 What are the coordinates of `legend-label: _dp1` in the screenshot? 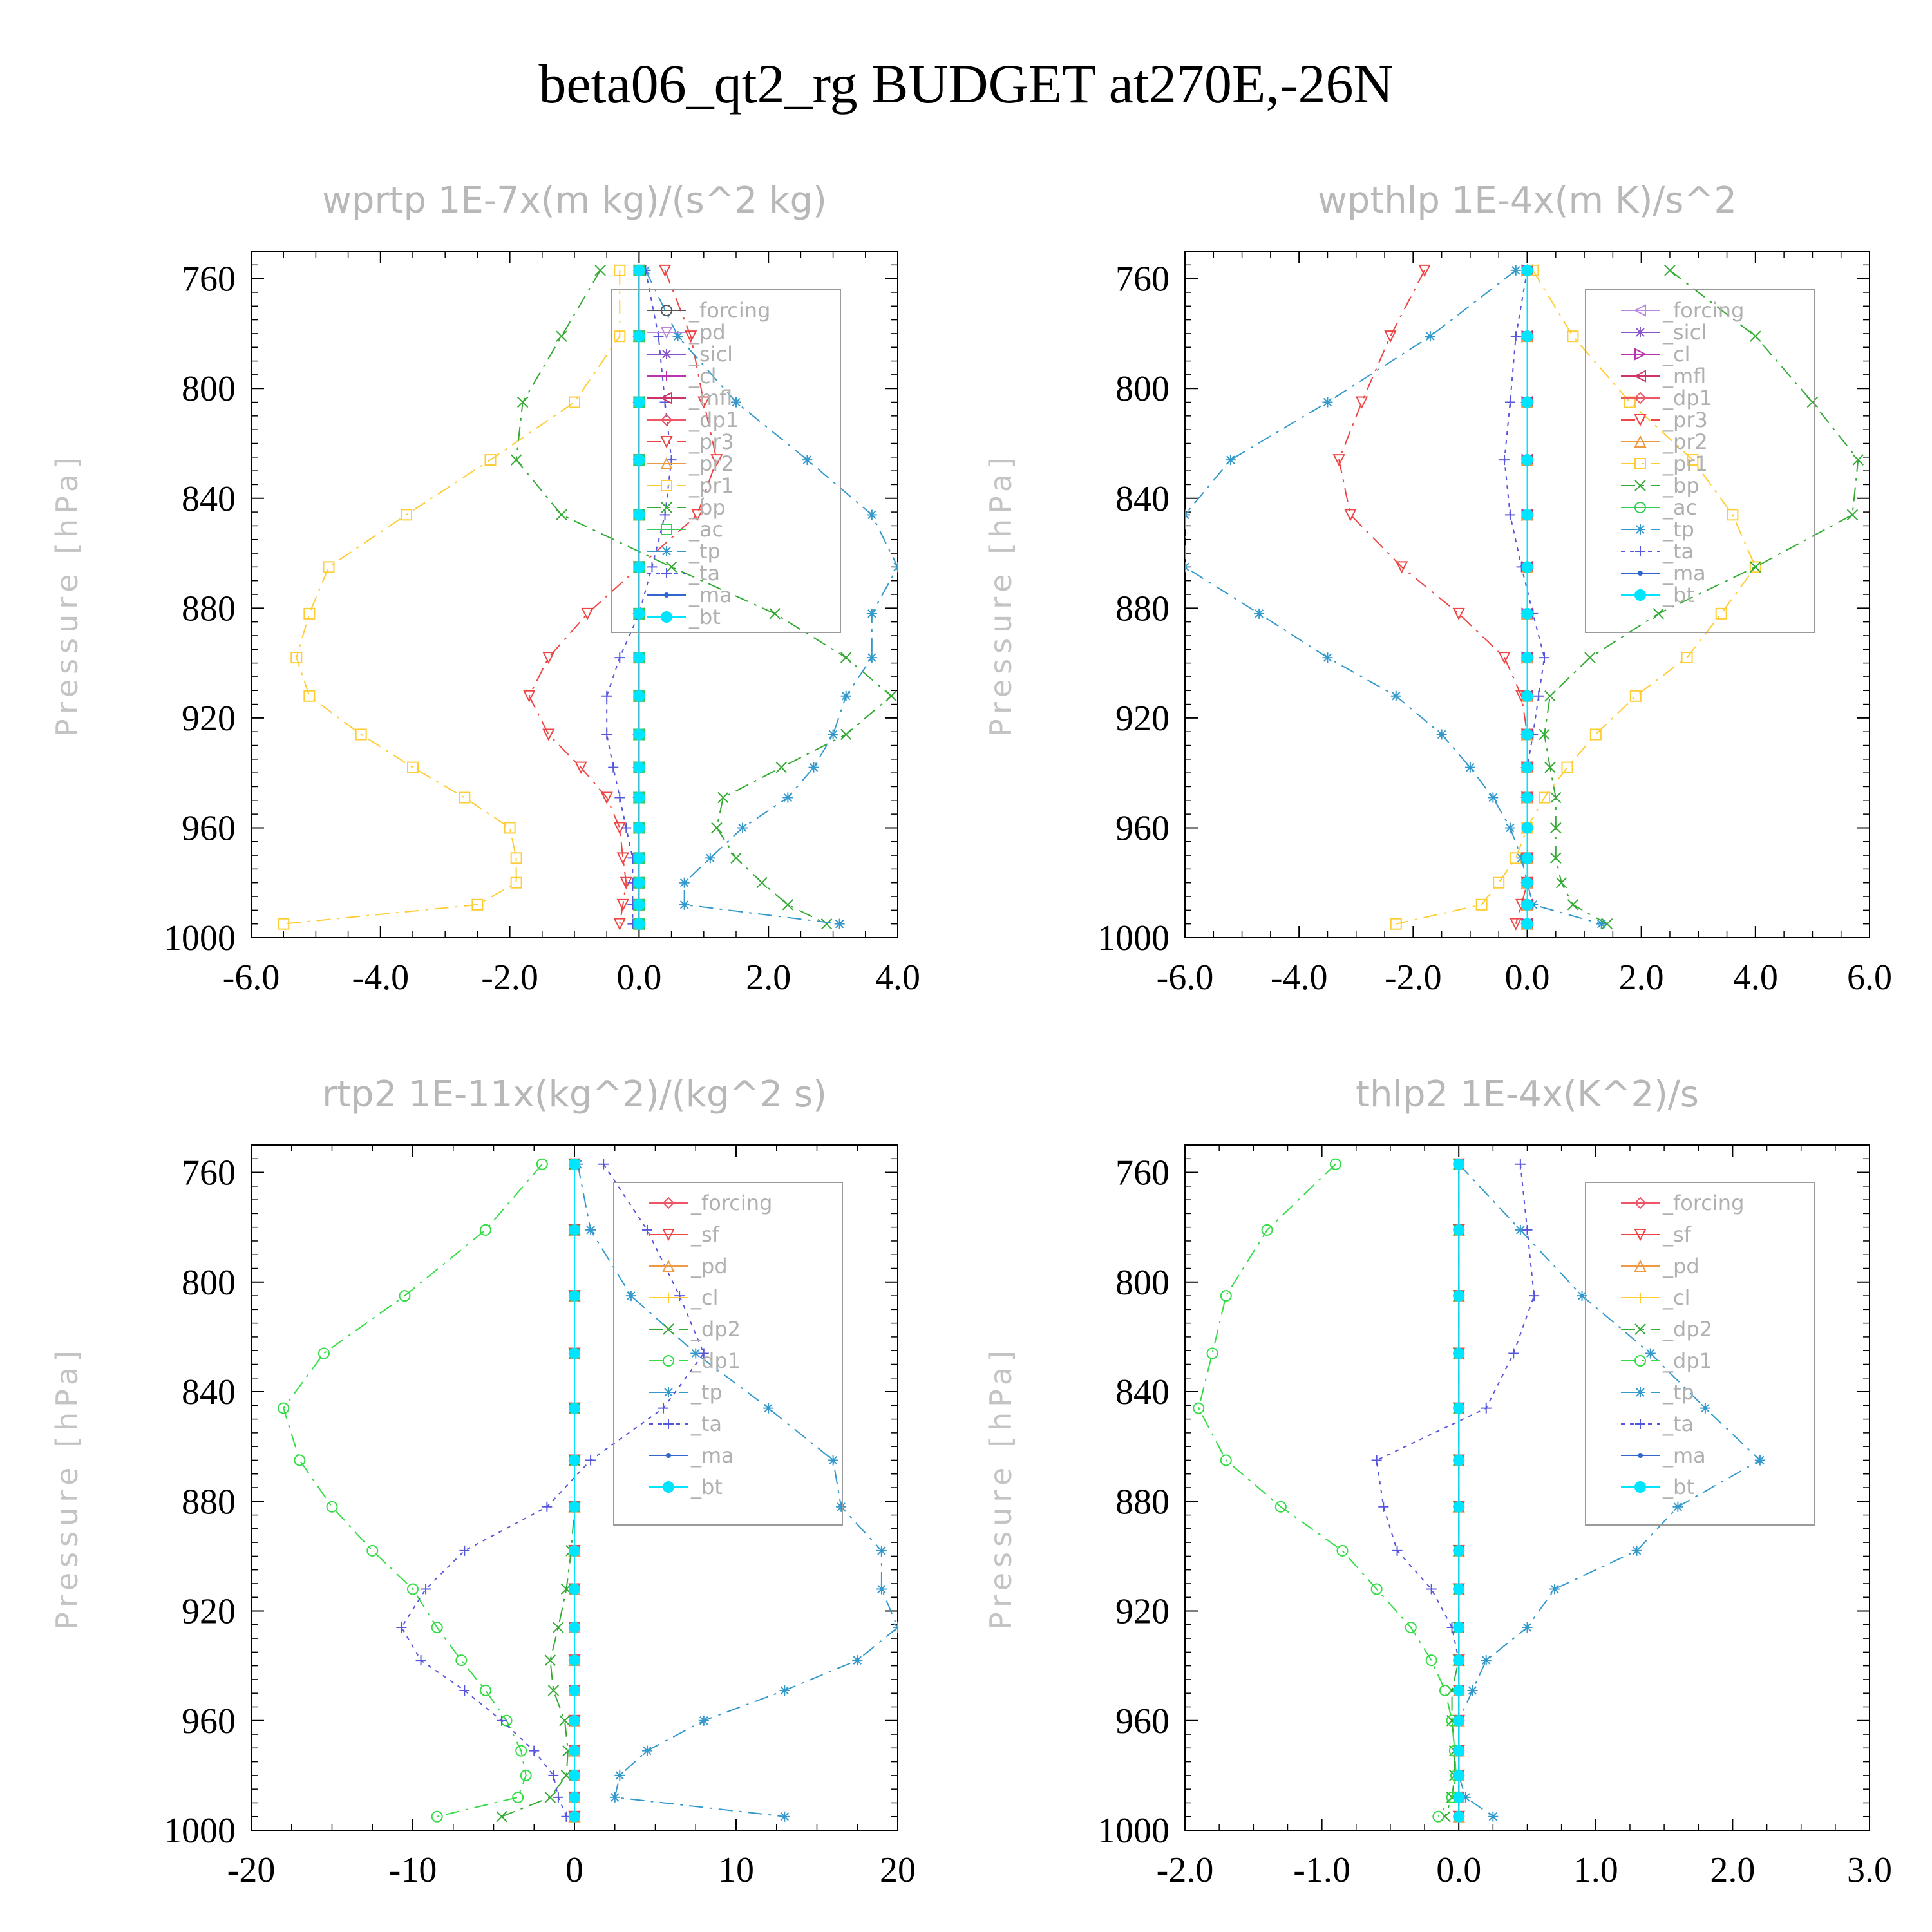 It's located at (1687, 398).